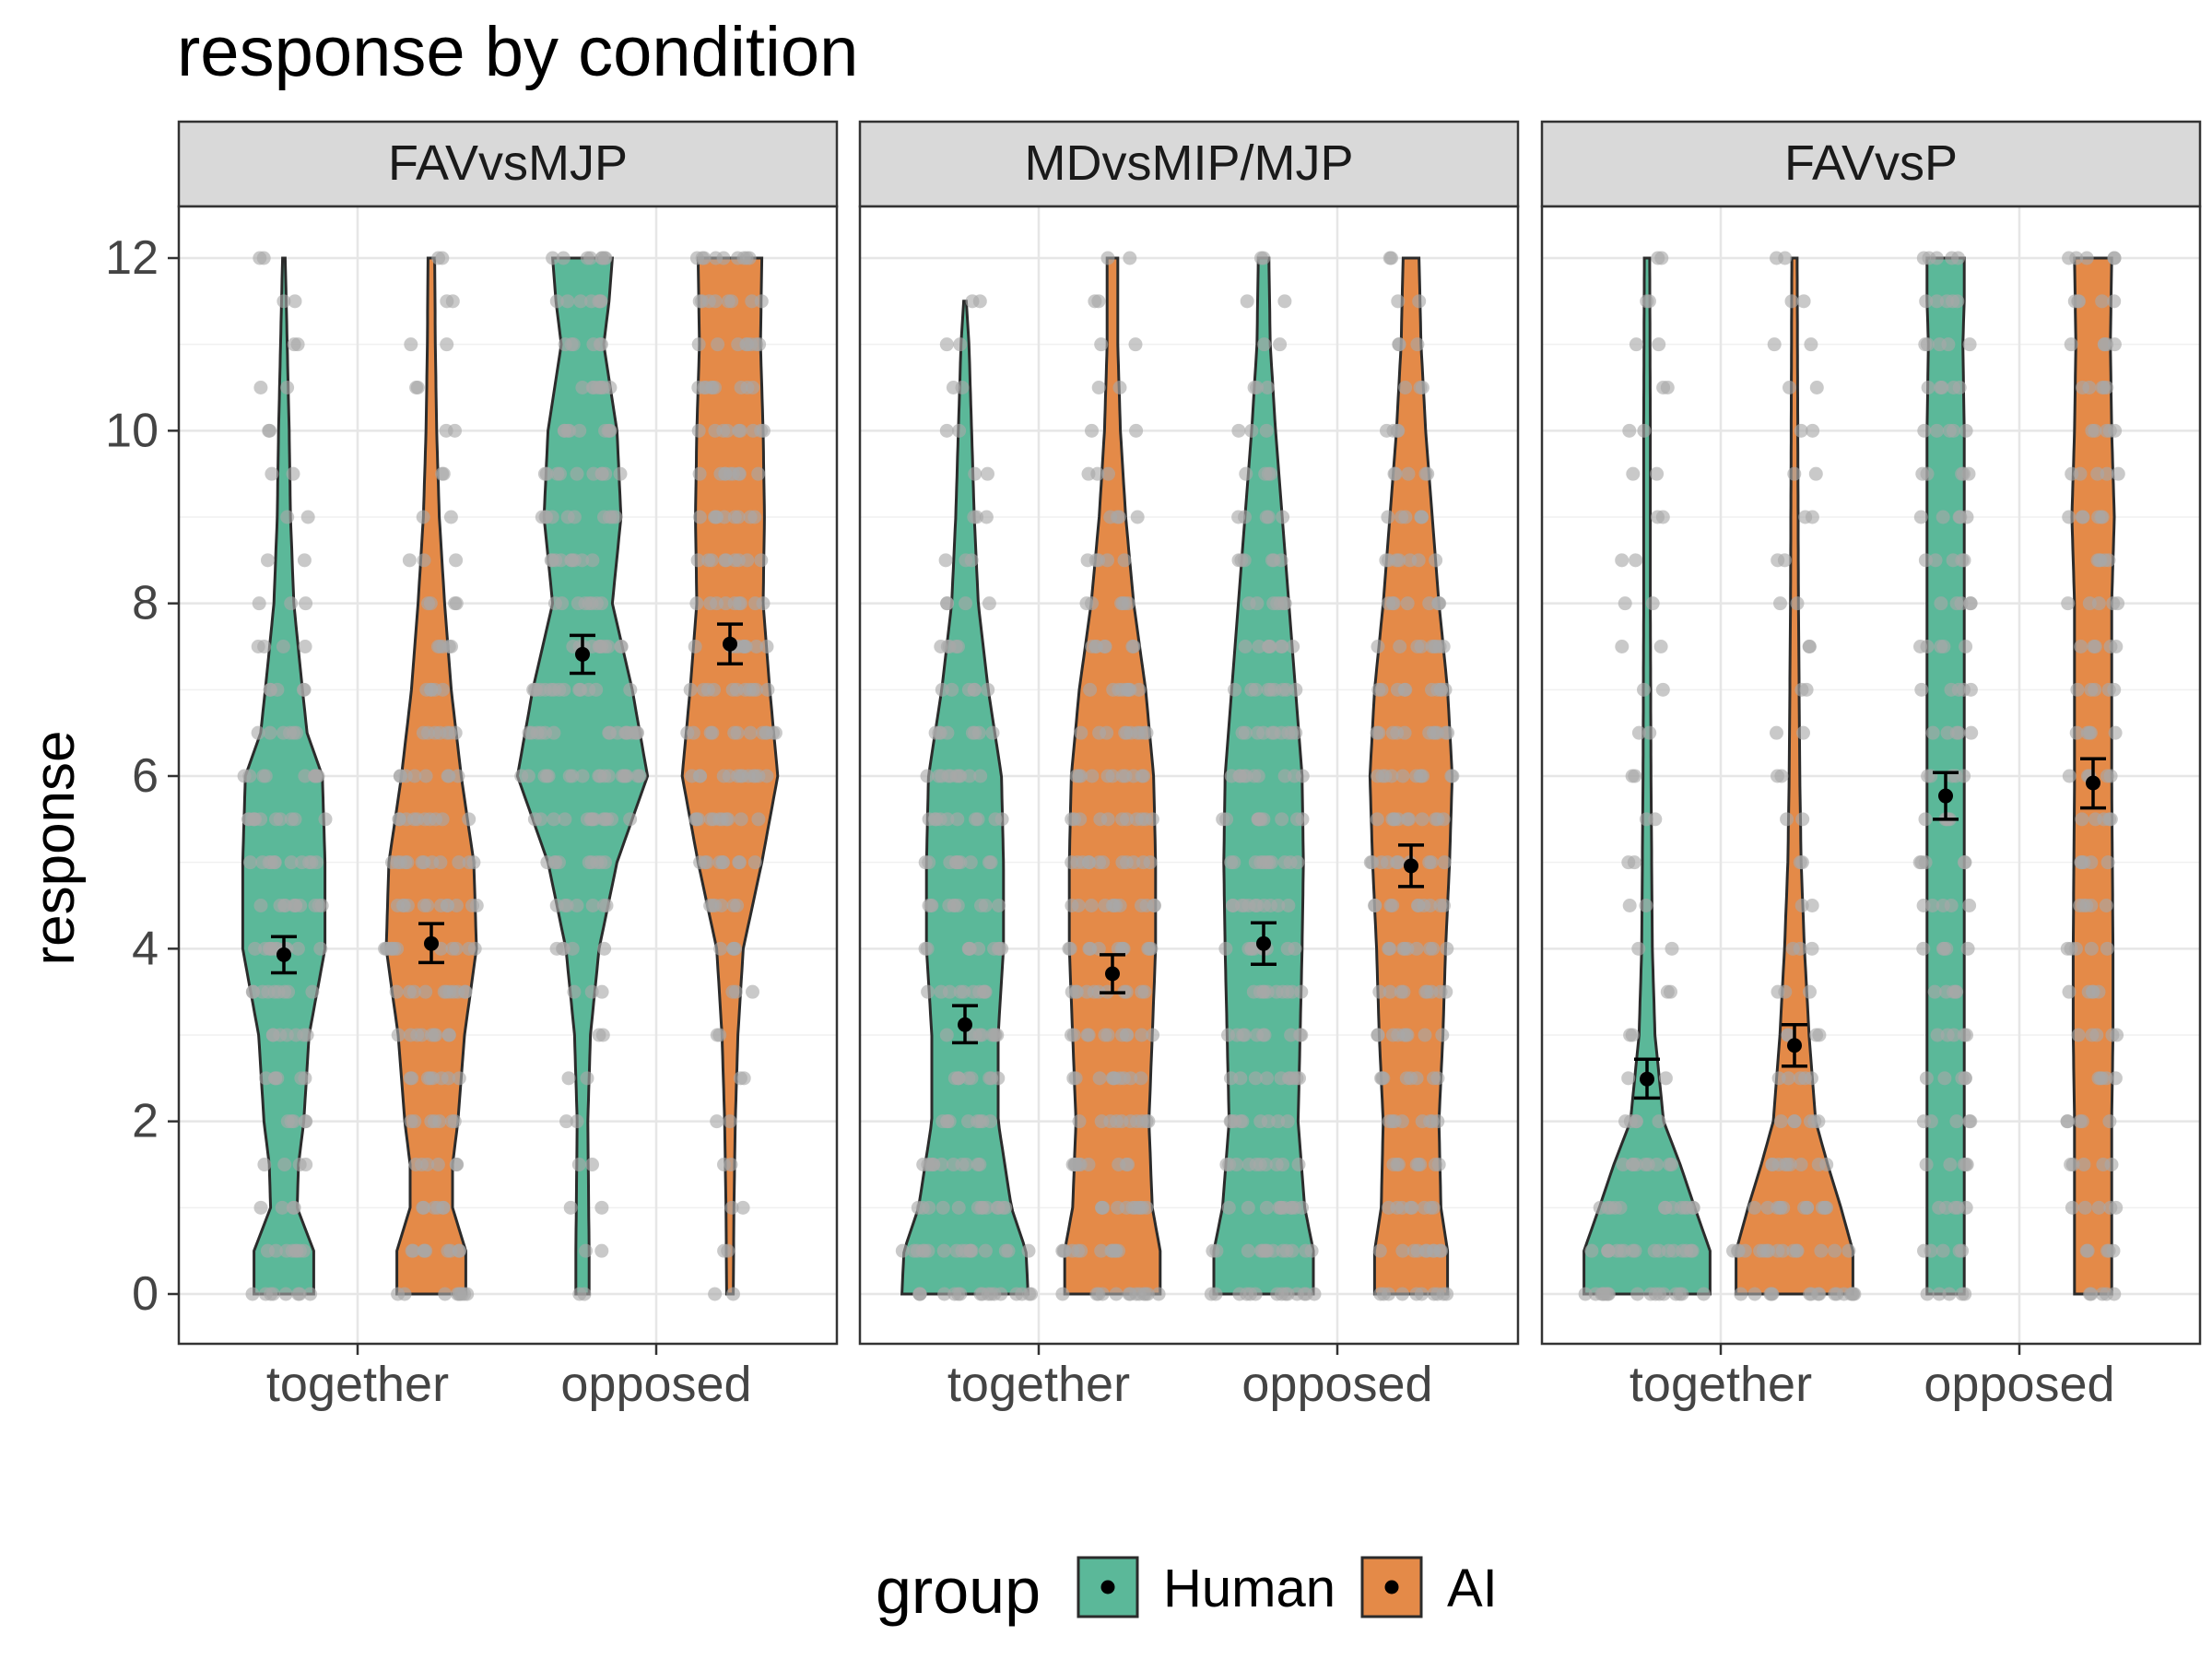 The width and height of the screenshot is (2212, 1659). Describe the element at coordinates (1187, 1591) in the screenshot. I see `legend: group Human AI` at that location.